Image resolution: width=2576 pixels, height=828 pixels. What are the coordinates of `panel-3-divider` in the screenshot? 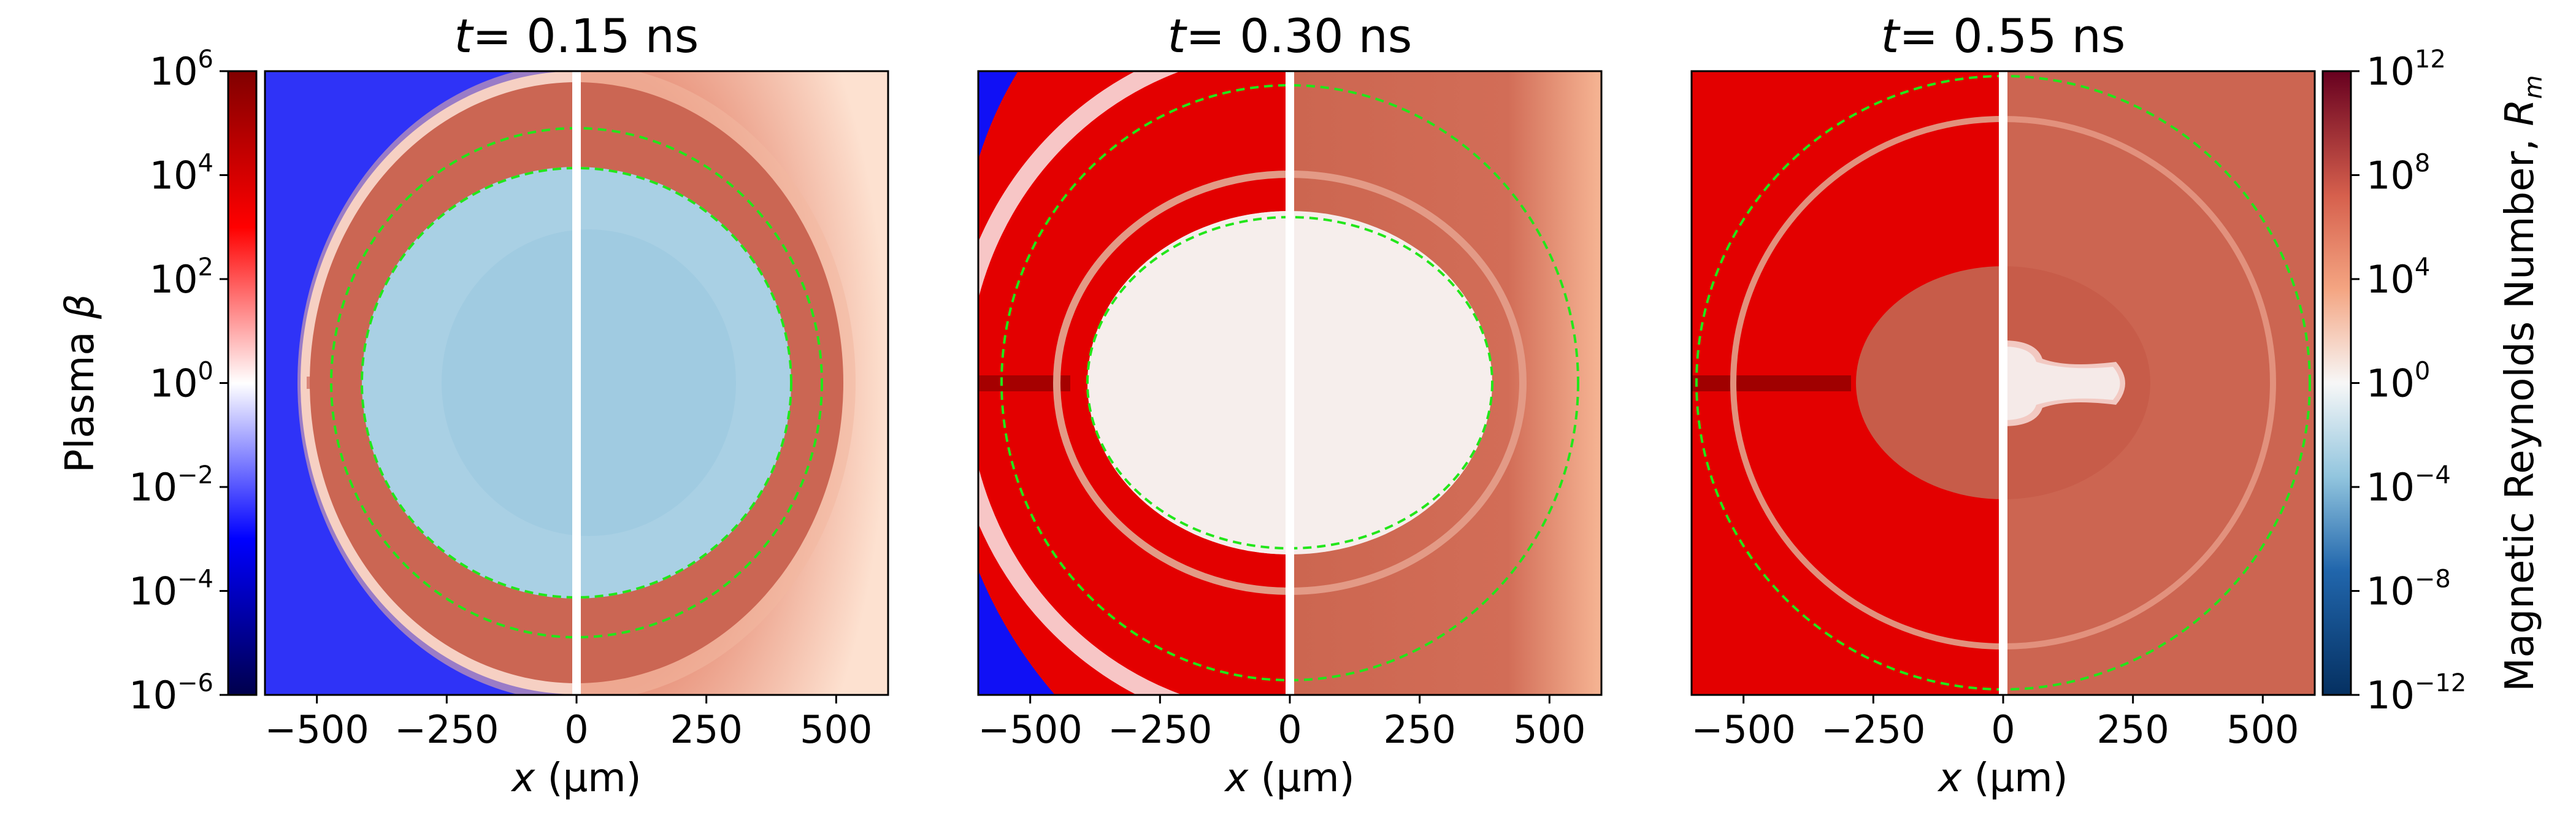 It's located at (2003, 383).